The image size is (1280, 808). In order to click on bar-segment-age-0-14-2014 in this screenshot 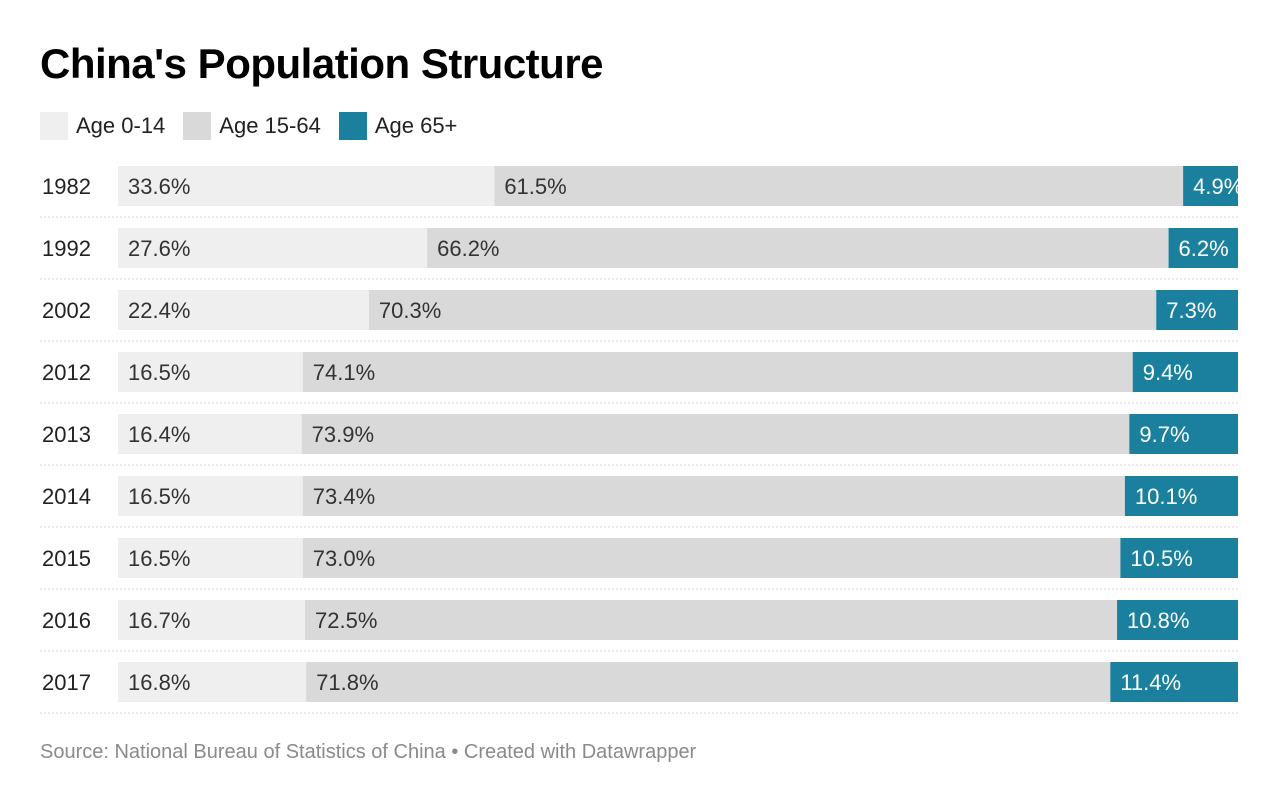, I will do `click(210, 496)`.